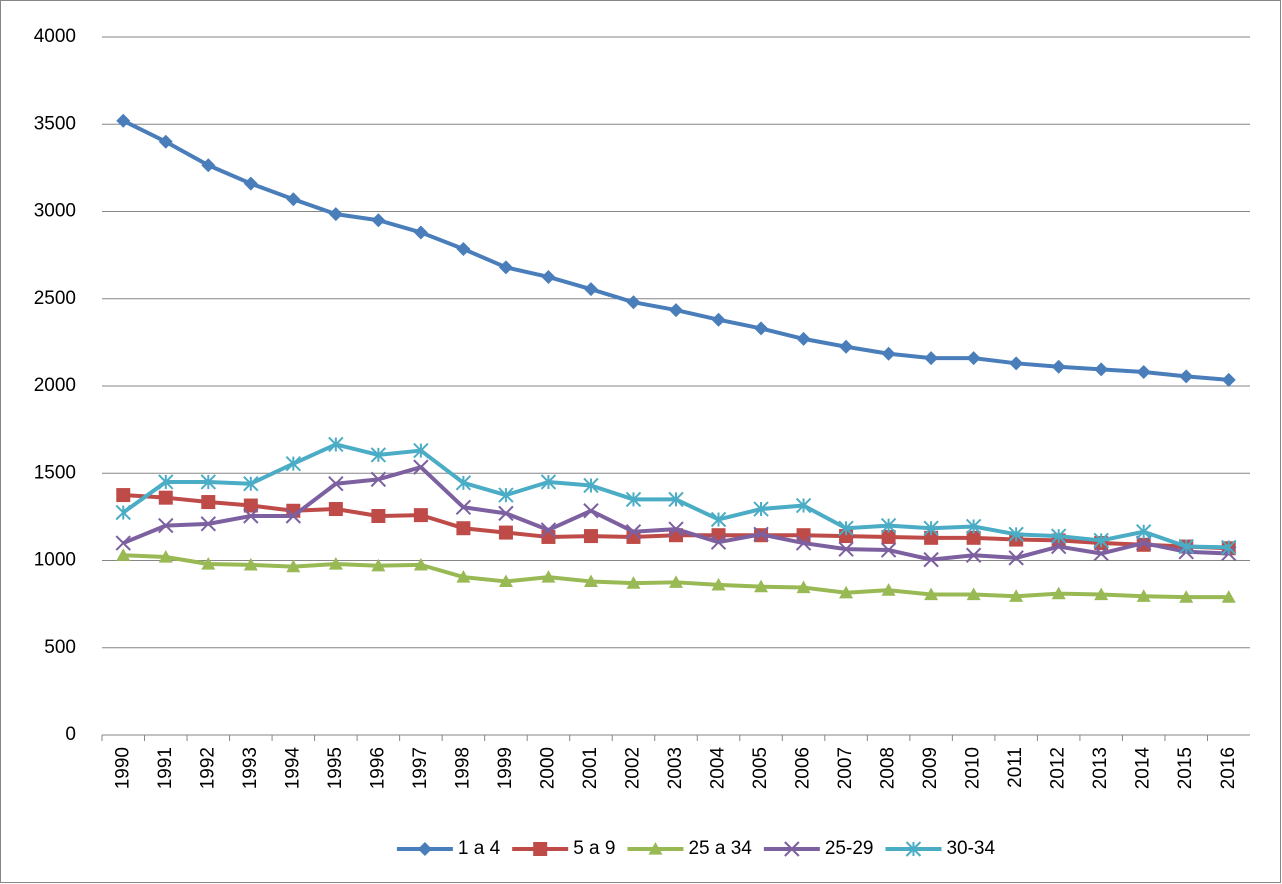 This screenshot has height=884, width=1282. Describe the element at coordinates (55, 472) in the screenshot. I see `y-tick-label: 1500` at that location.